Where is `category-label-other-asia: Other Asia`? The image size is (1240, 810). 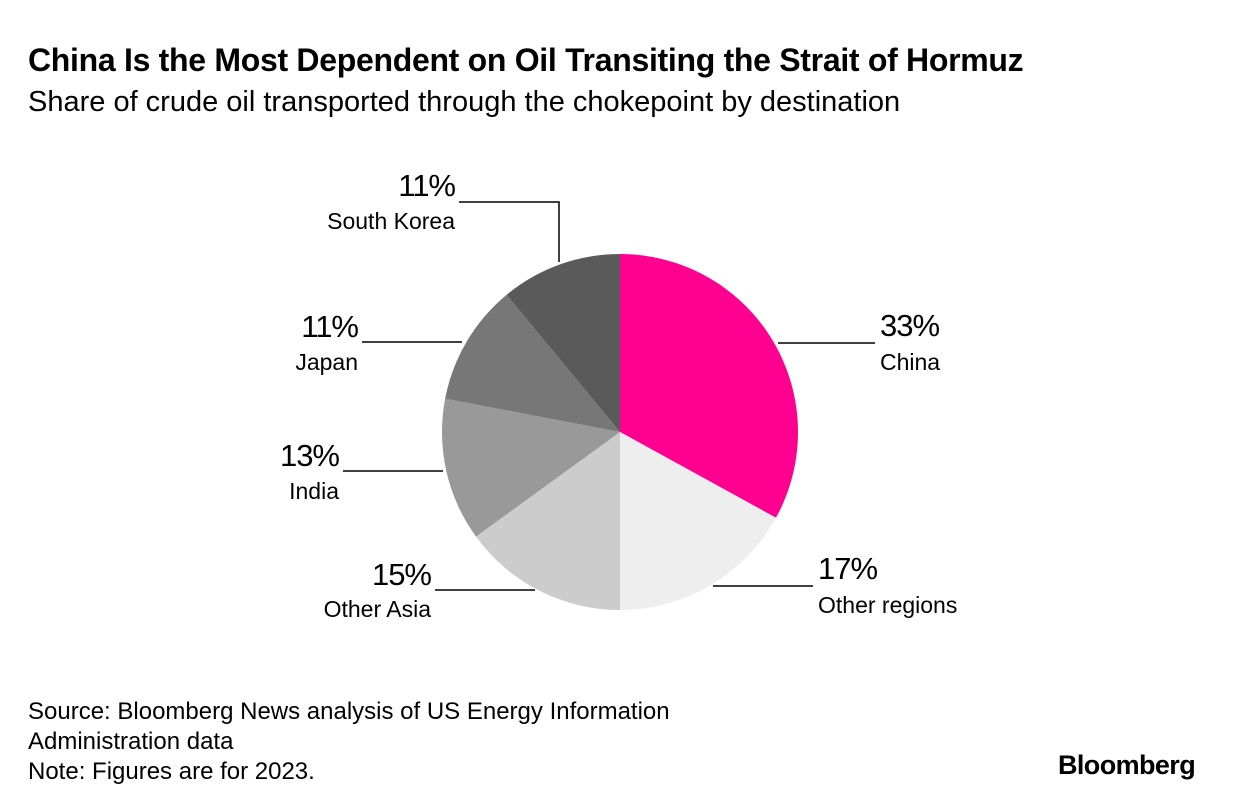 category-label-other-asia: Other Asia is located at coordinates (378, 609).